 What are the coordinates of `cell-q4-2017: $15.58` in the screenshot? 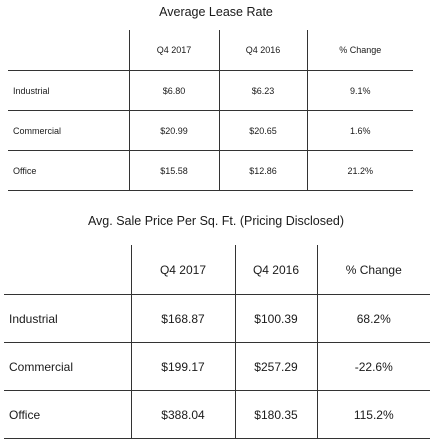 It's located at (173, 170).